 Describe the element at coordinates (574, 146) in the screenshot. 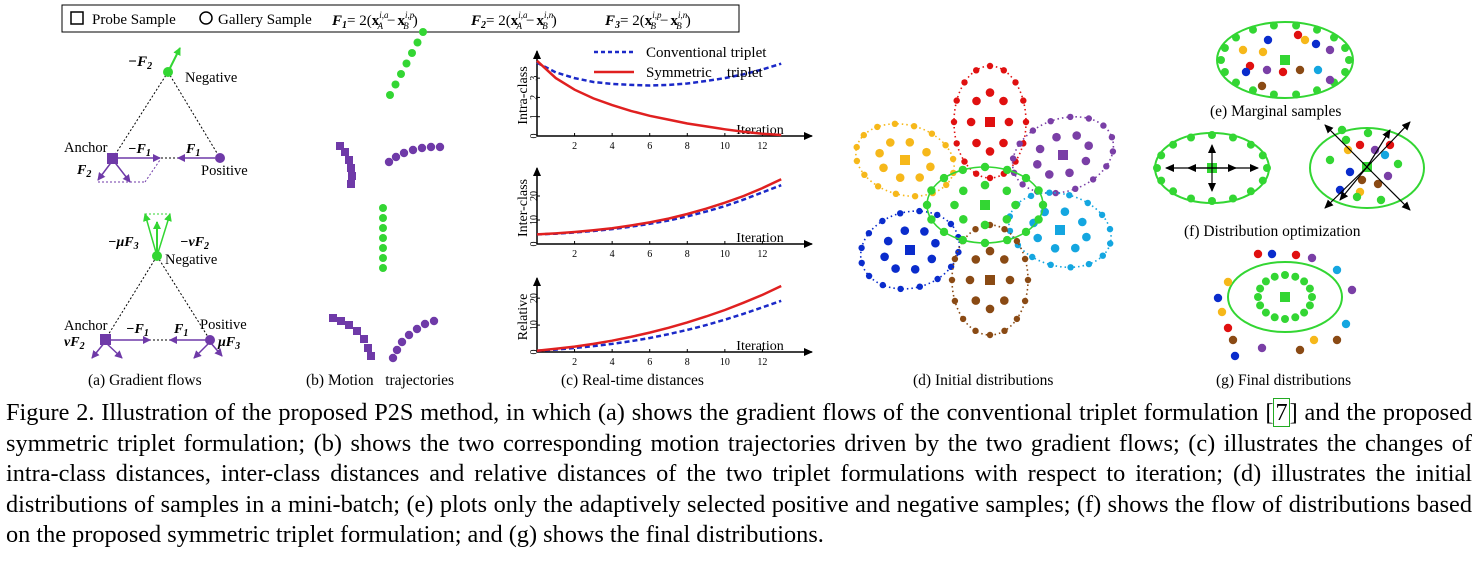

I see `x-tick-label: 2` at that location.